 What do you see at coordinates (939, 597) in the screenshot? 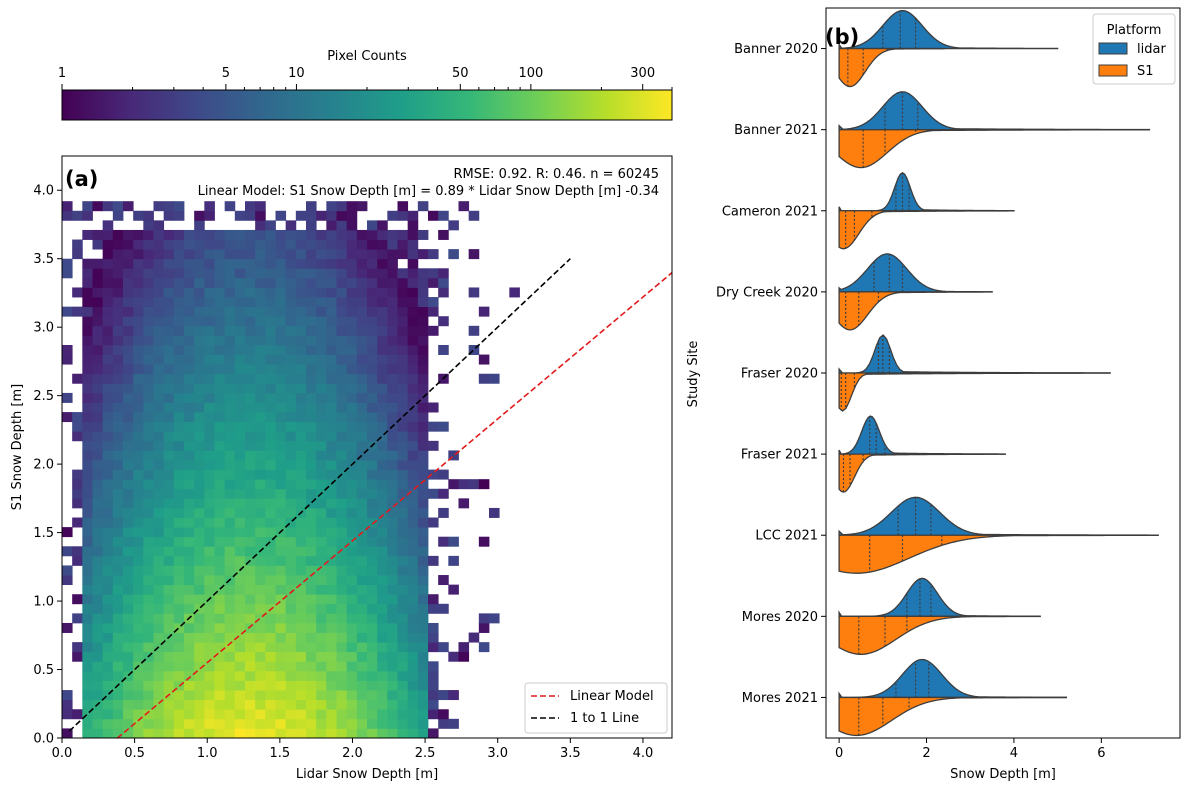
I see `violin-lidar-half` at bounding box center [939, 597].